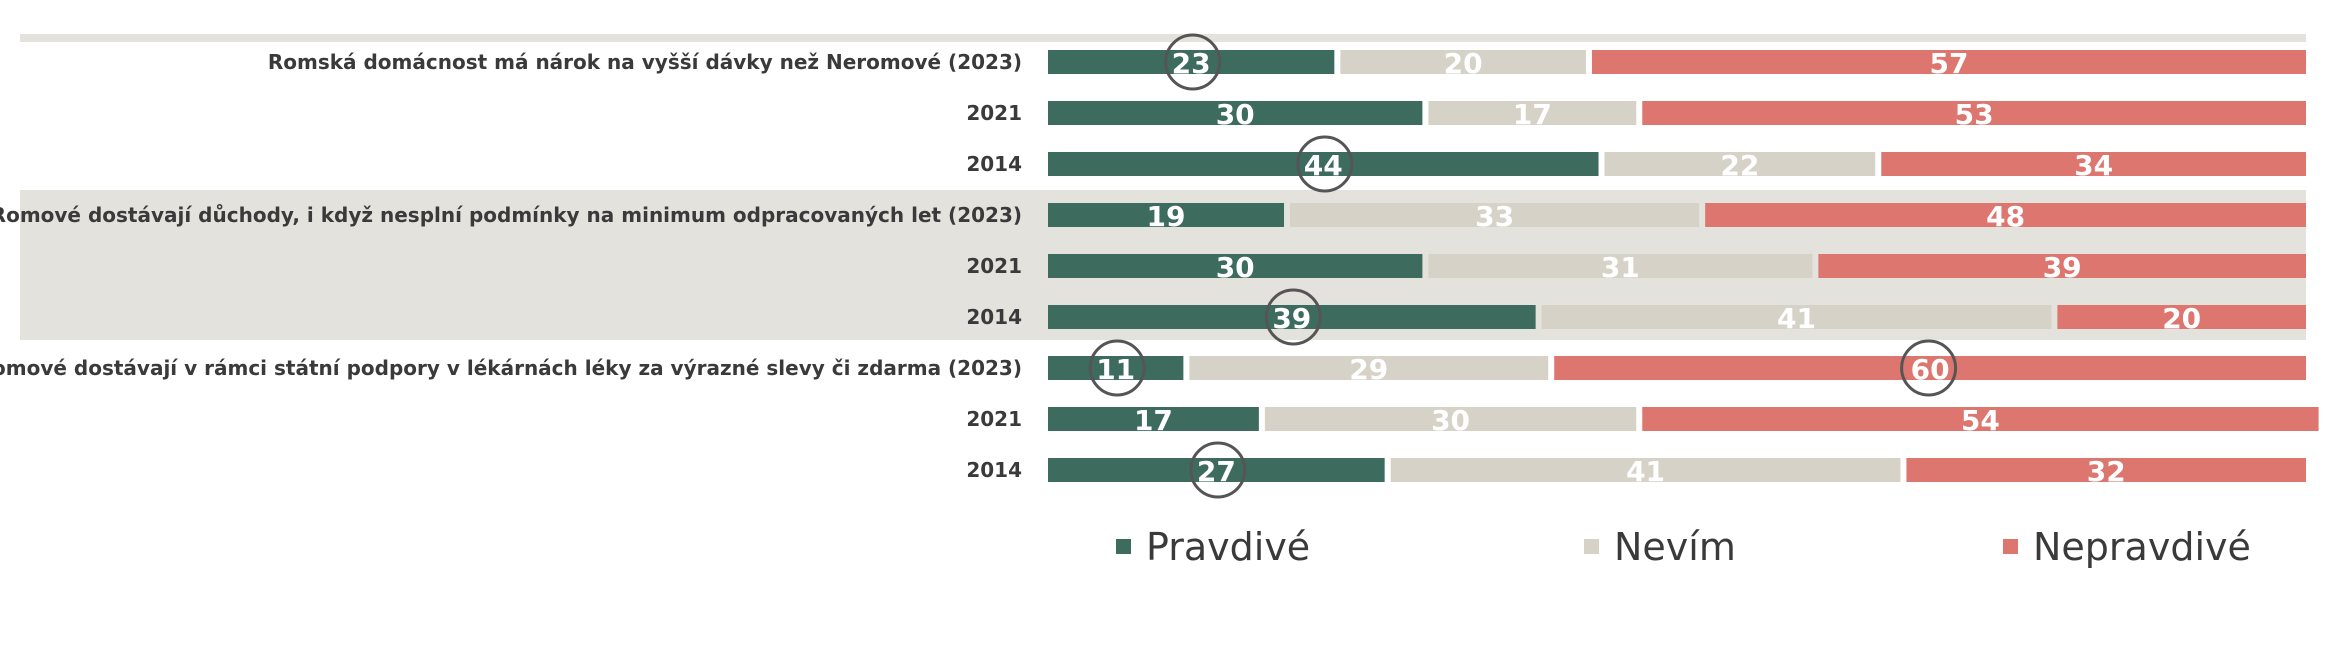 This screenshot has height=648, width=2334. I want to click on data-label: 27, so click(1216, 471).